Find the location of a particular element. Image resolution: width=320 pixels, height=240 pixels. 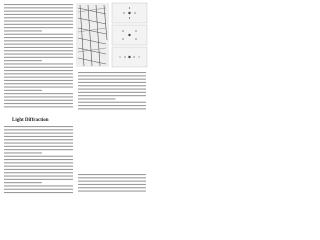

section-heading: Light Diffraction is located at coordinates (30, 120).